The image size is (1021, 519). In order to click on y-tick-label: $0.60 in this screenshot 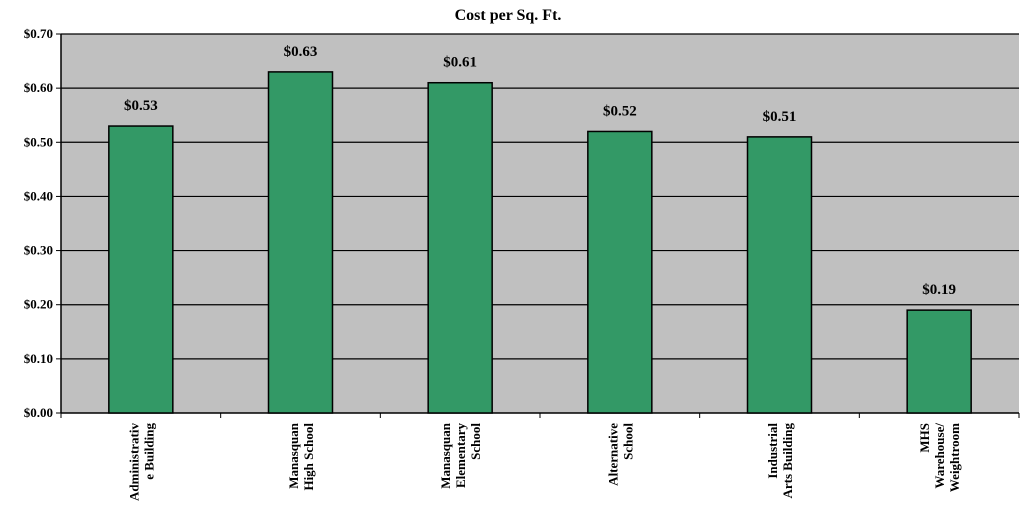, I will do `click(38, 87)`.